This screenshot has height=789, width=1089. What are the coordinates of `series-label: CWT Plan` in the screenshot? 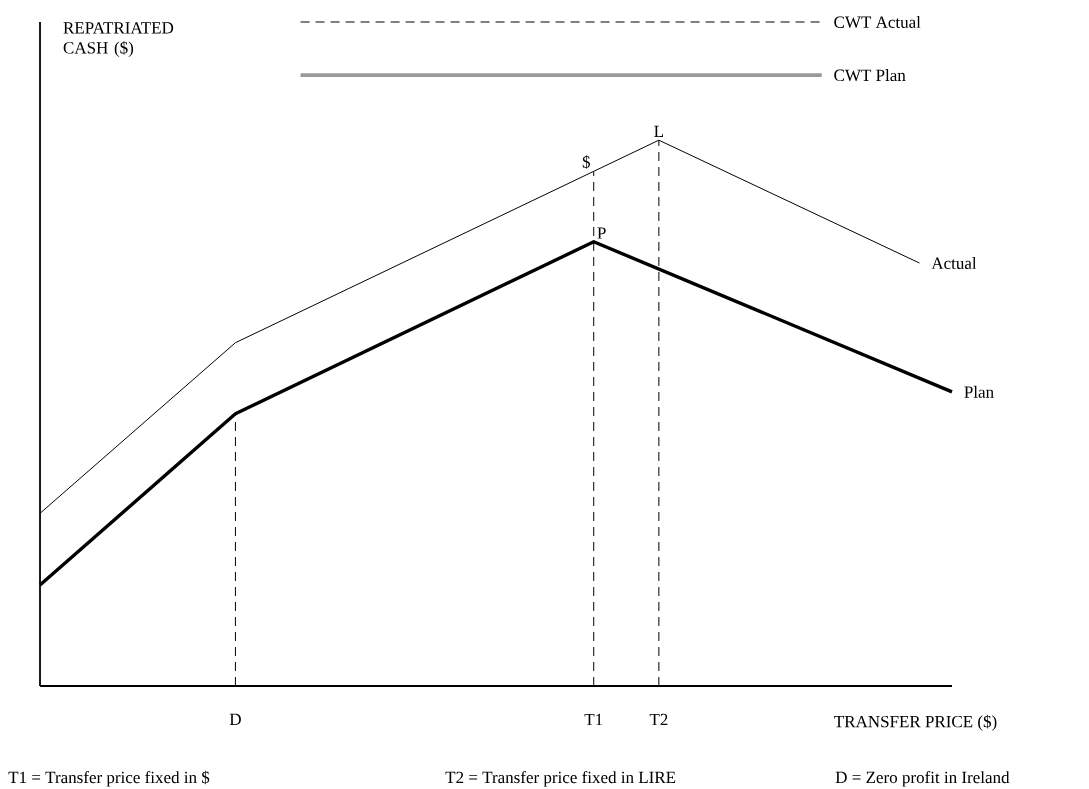 It's located at (870, 75).